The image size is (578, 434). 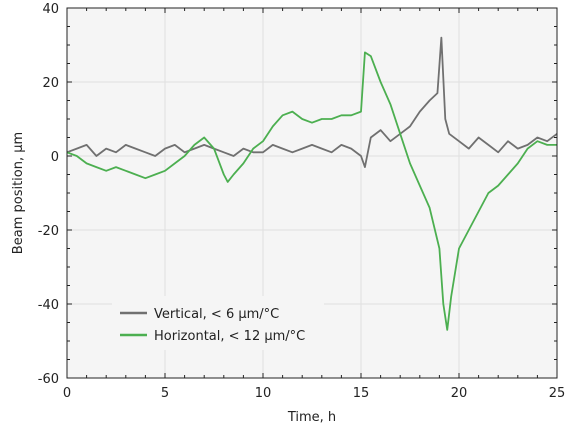 I want to click on x-axis-label: Time, h, so click(x=311, y=417).